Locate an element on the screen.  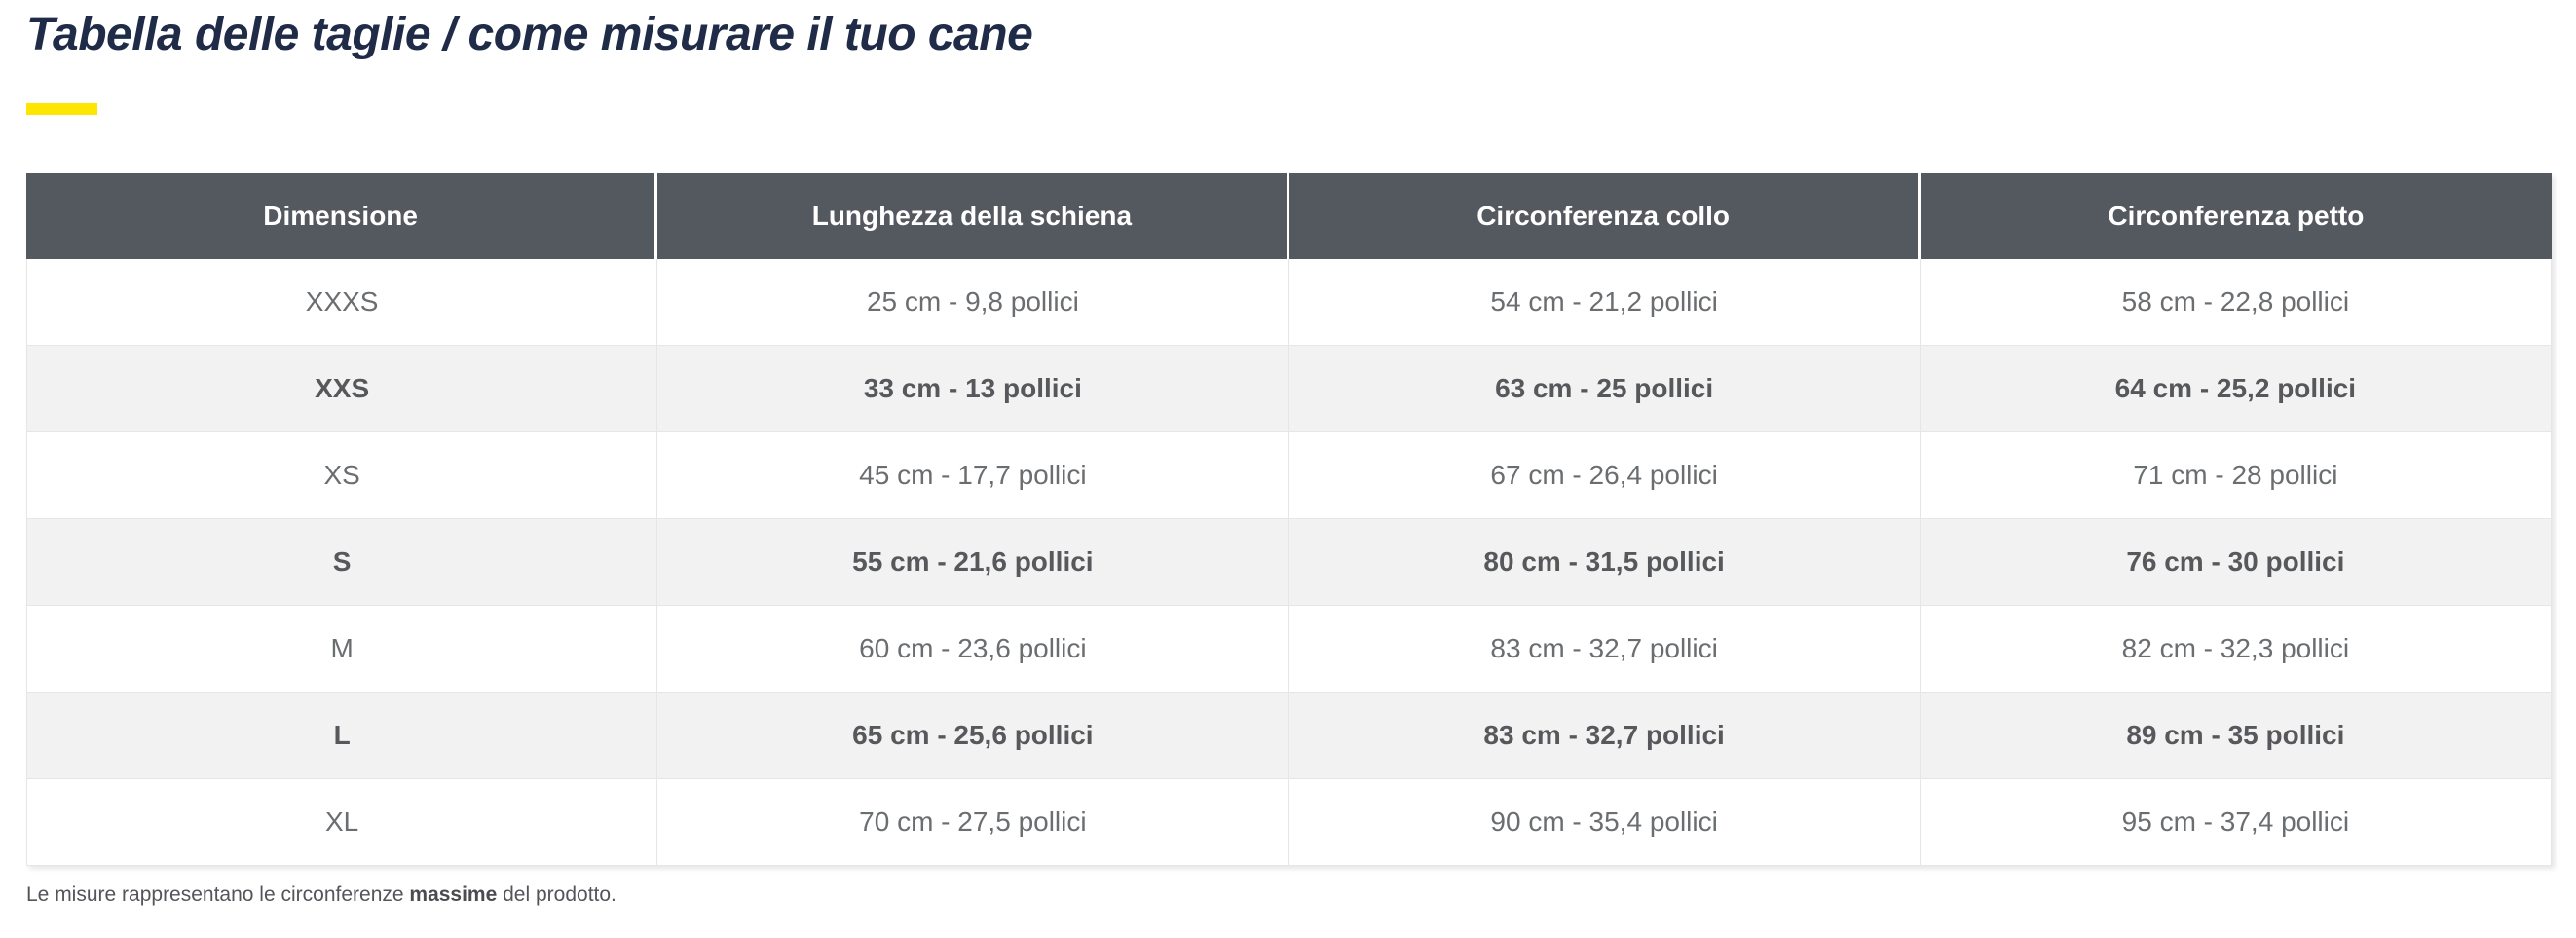
size-cell: XS is located at coordinates (342, 475).